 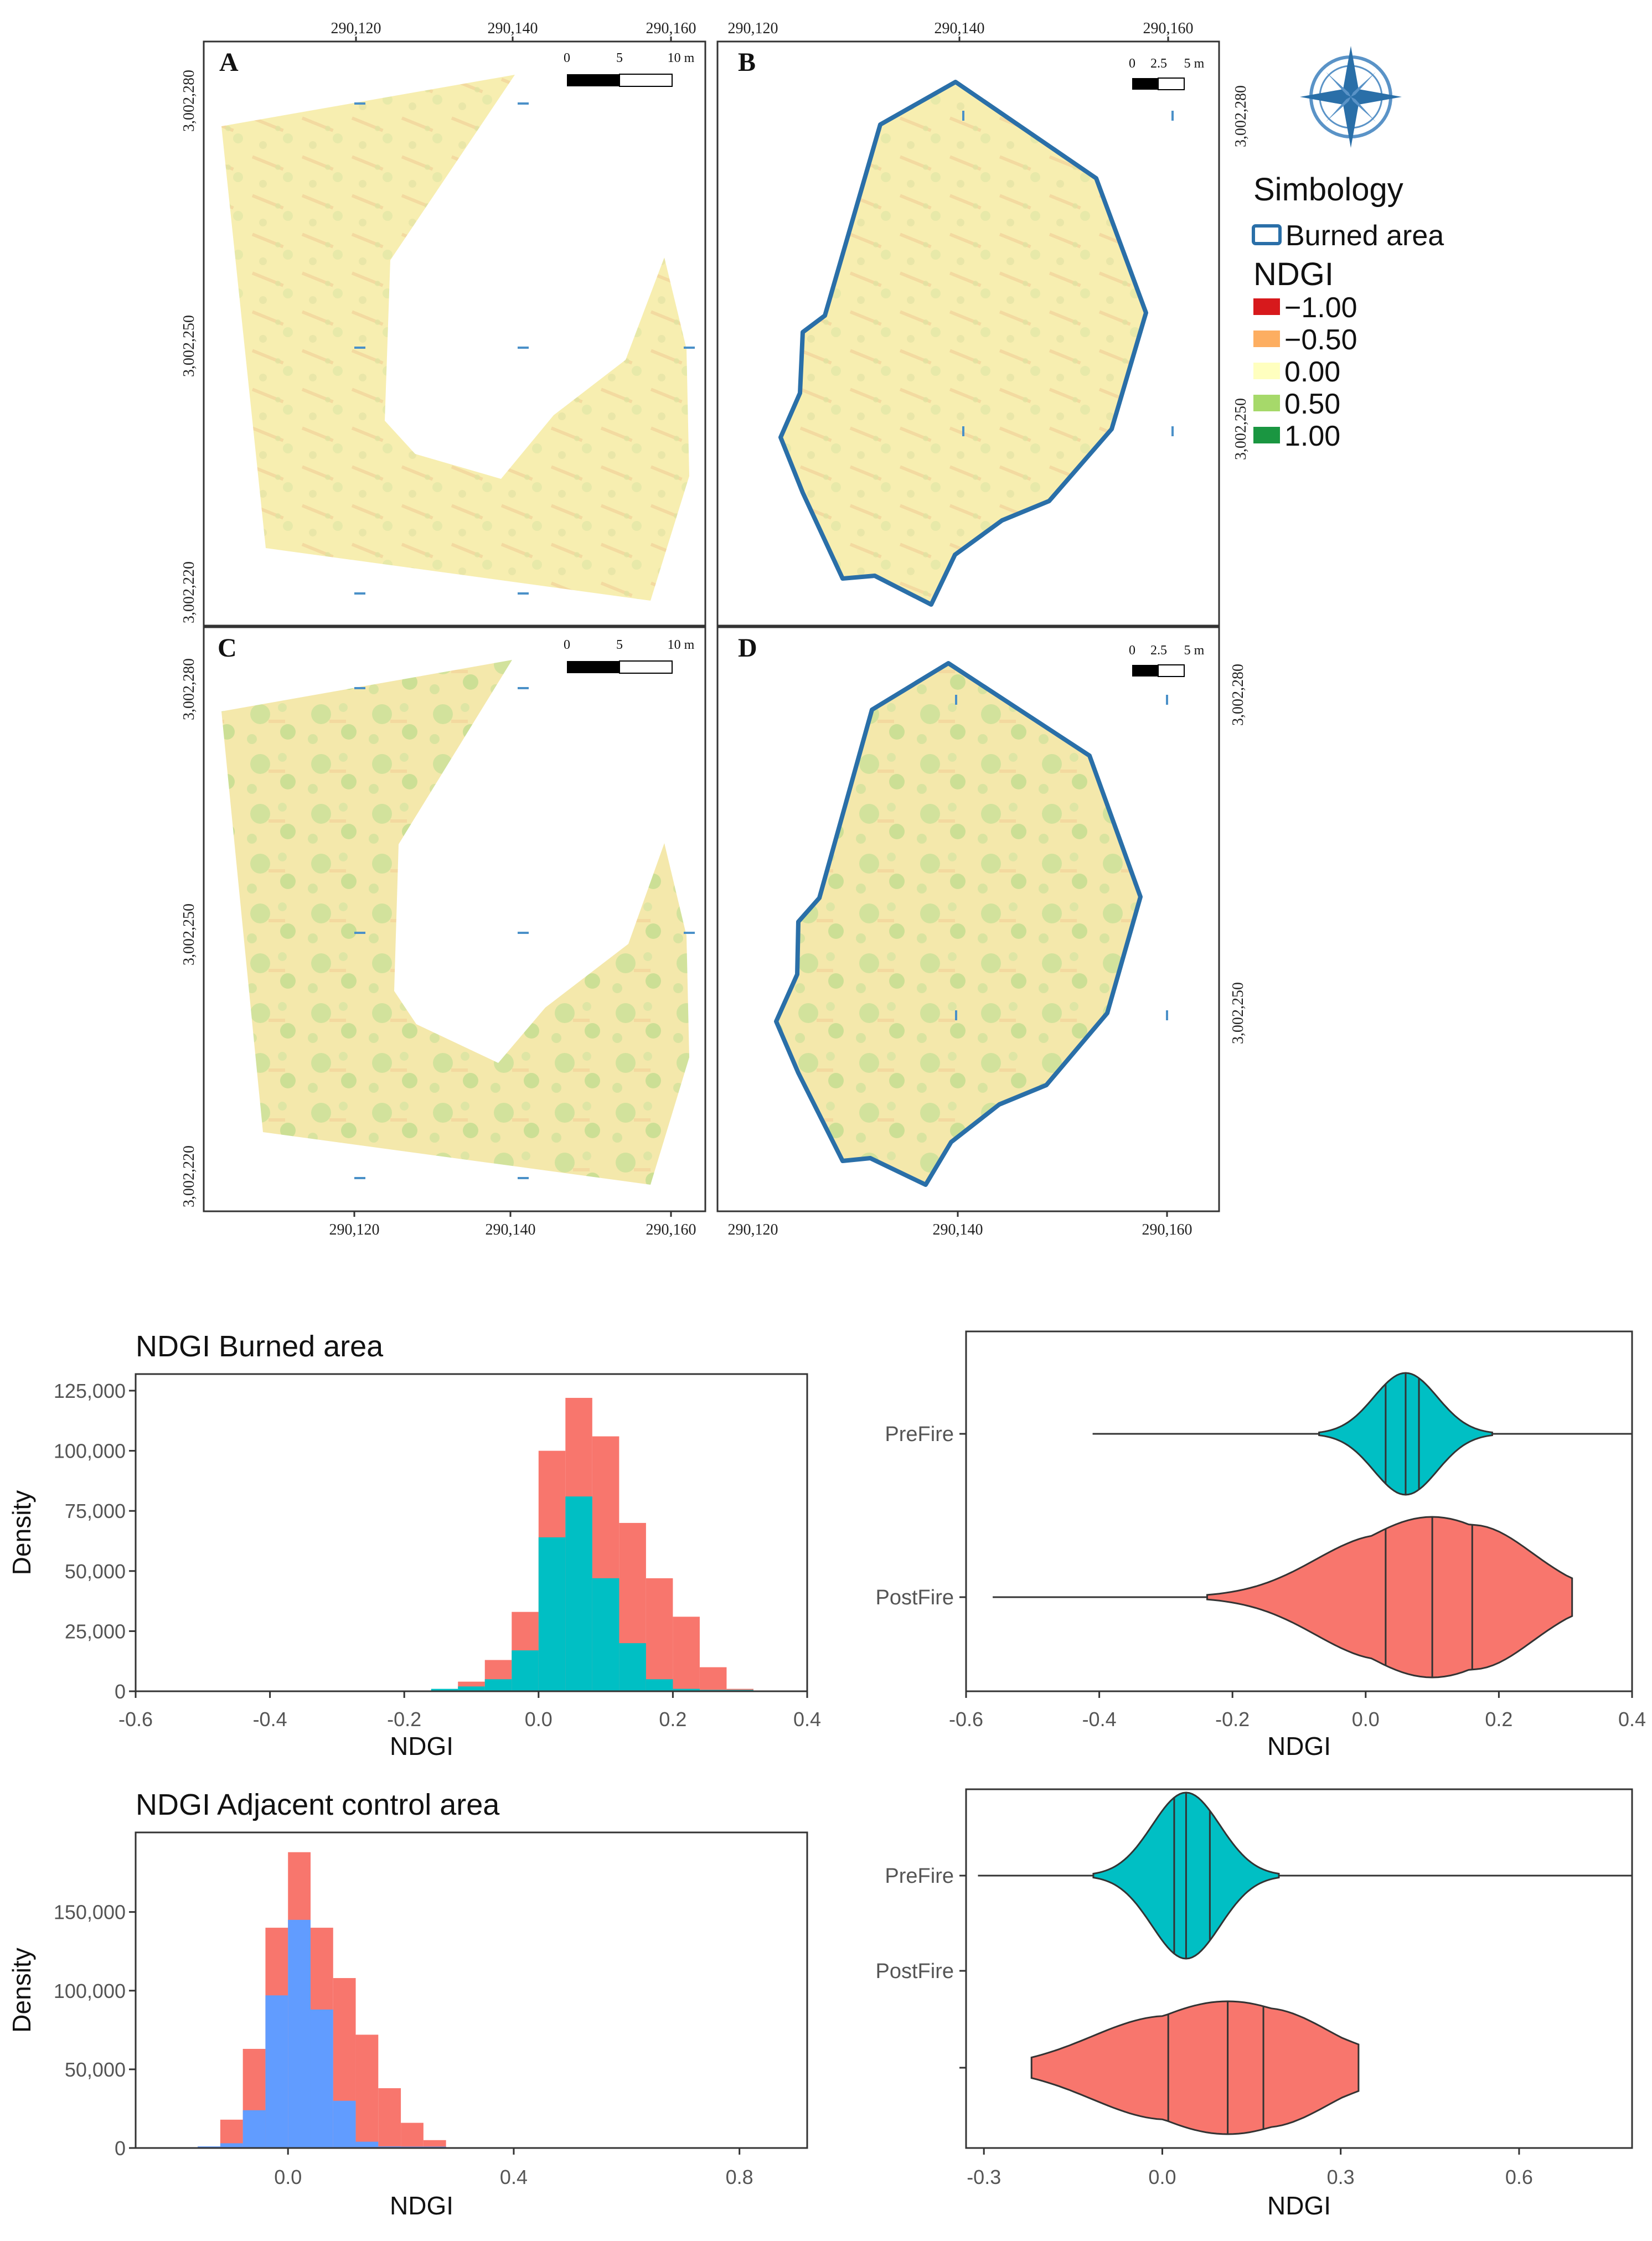 What do you see at coordinates (1351, 97) in the screenshot?
I see `compass-rose-icon` at bounding box center [1351, 97].